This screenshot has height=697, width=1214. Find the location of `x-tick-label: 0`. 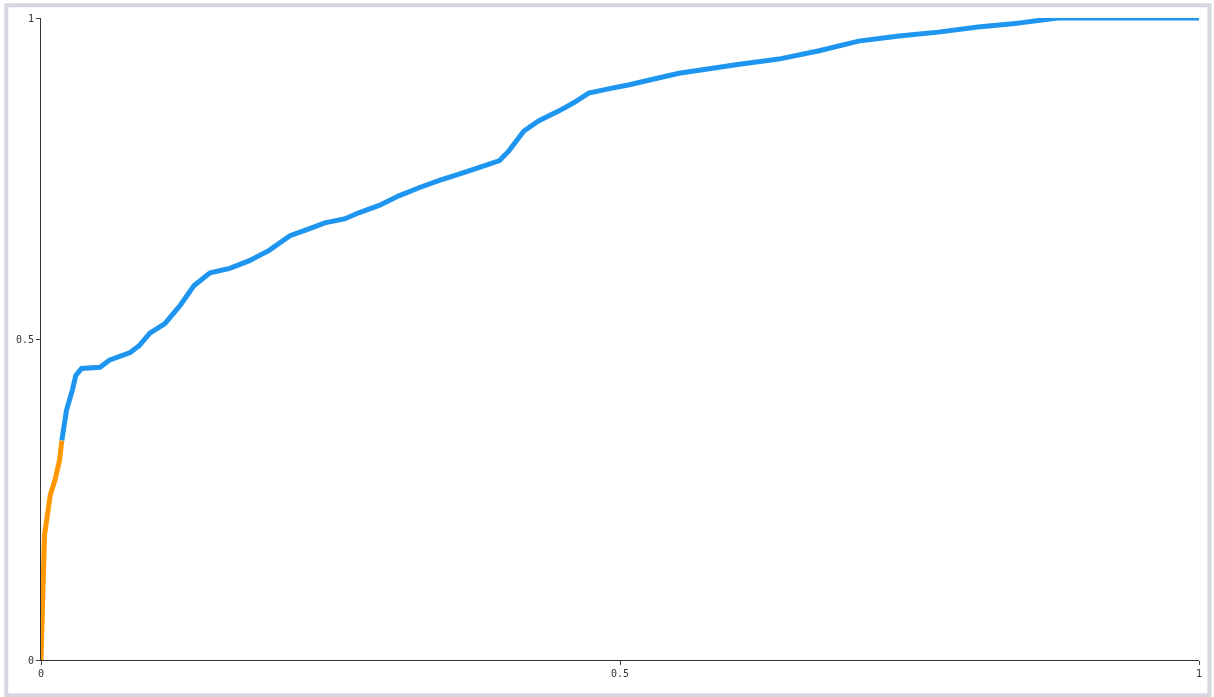

x-tick-label: 0 is located at coordinates (41, 673).